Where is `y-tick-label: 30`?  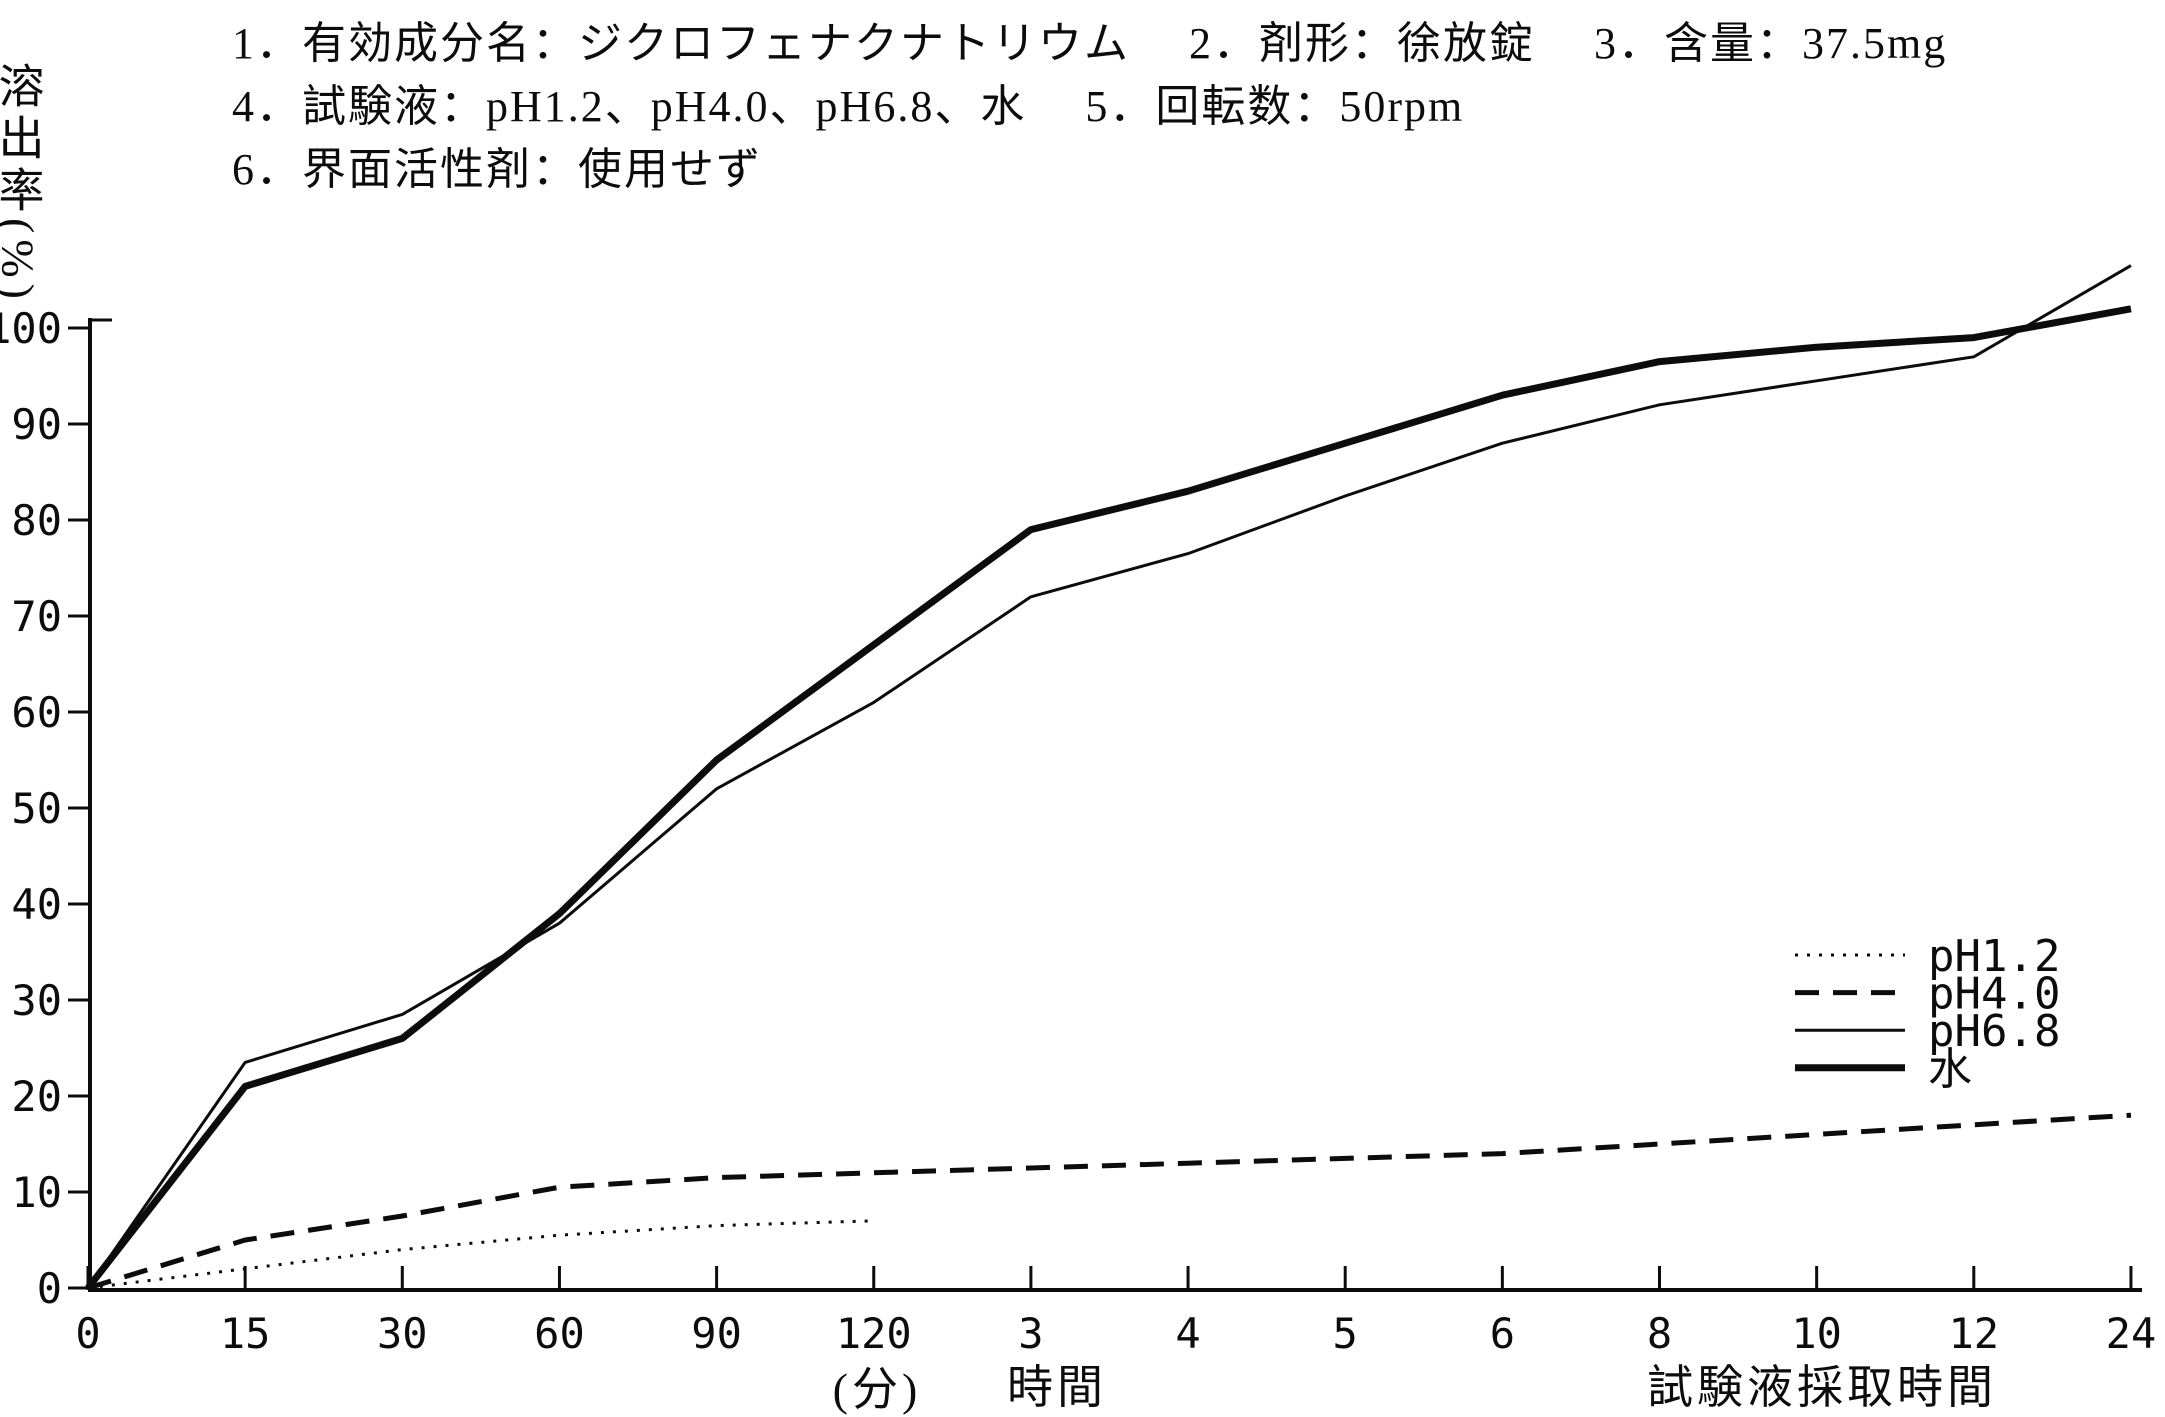
y-tick-label: 30 is located at coordinates (36, 1000).